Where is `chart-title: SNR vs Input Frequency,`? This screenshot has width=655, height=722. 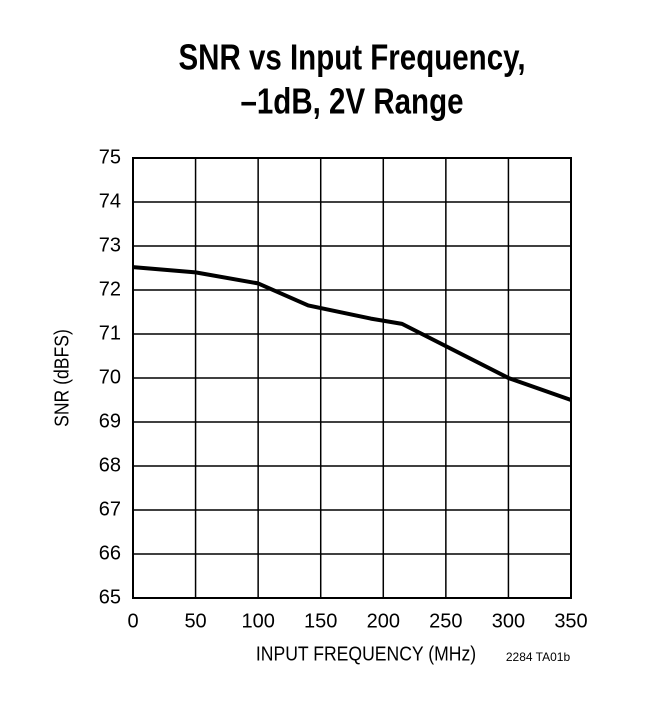 chart-title: SNR vs Input Frequency, is located at coordinates (351, 57).